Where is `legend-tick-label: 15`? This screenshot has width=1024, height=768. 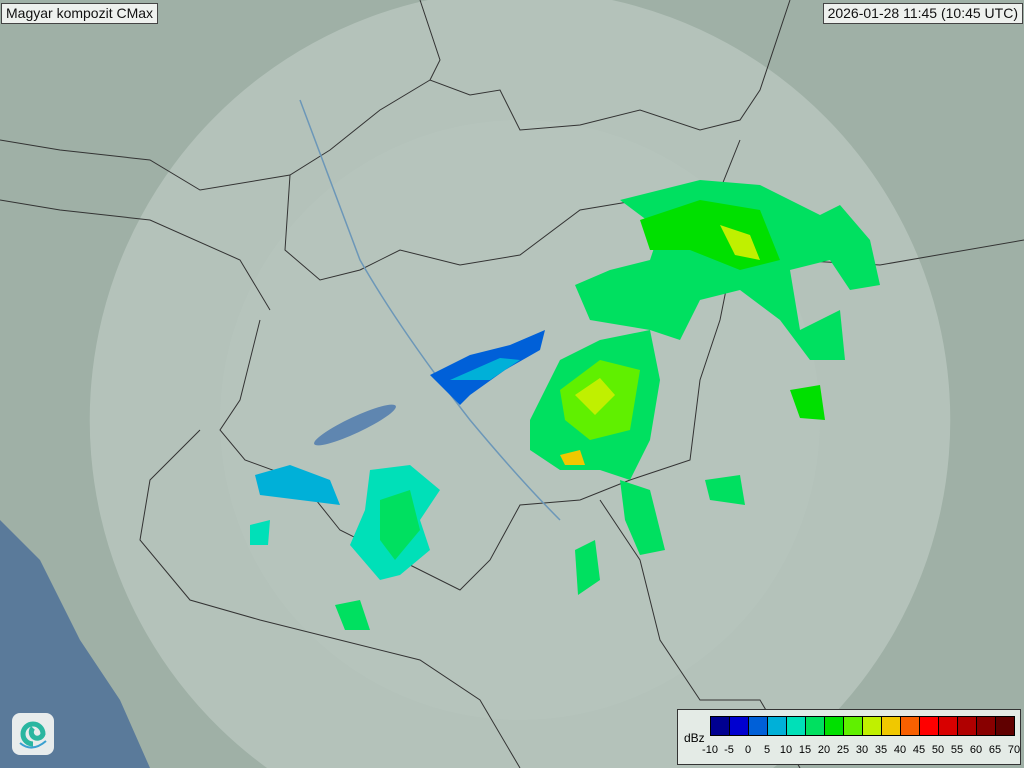 legend-tick-label: 15 is located at coordinates (805, 750).